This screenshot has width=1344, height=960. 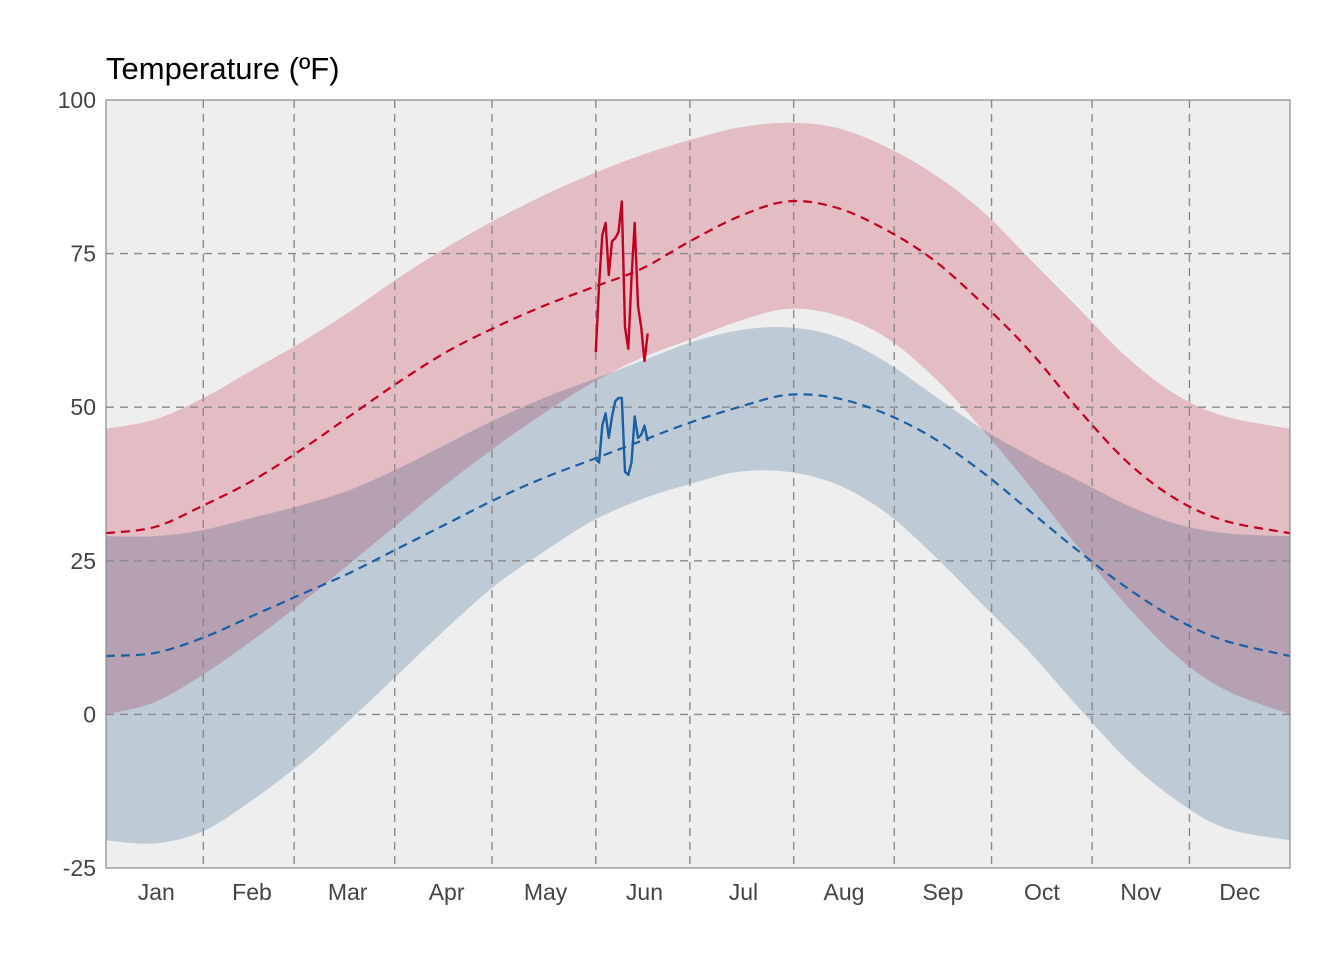 I want to click on x-axis: Jan Feb Mar Apr May Jun Jul Aug Sep Oct Nov Dec, so click(x=699, y=892).